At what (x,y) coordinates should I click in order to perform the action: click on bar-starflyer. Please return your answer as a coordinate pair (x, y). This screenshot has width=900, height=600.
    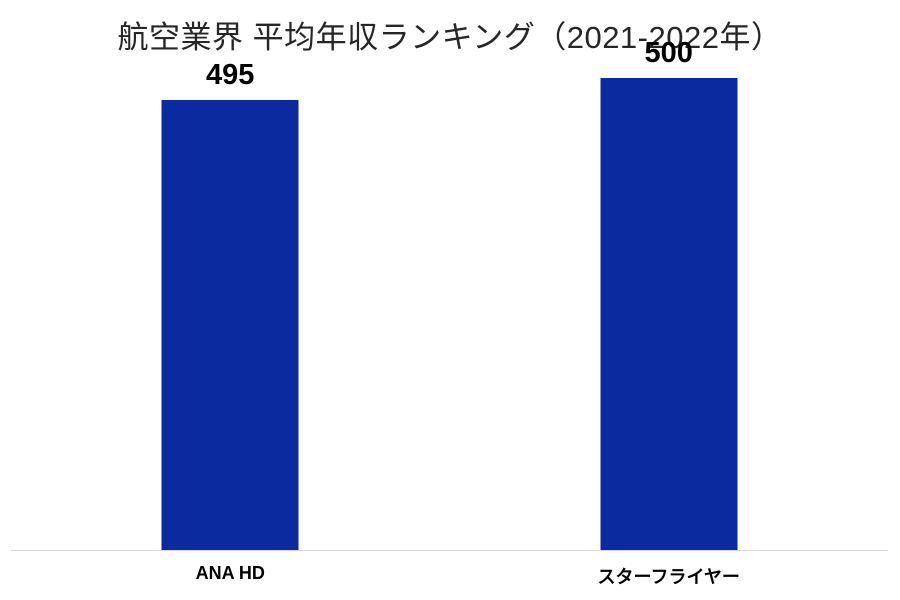
    Looking at the image, I should click on (669, 314).